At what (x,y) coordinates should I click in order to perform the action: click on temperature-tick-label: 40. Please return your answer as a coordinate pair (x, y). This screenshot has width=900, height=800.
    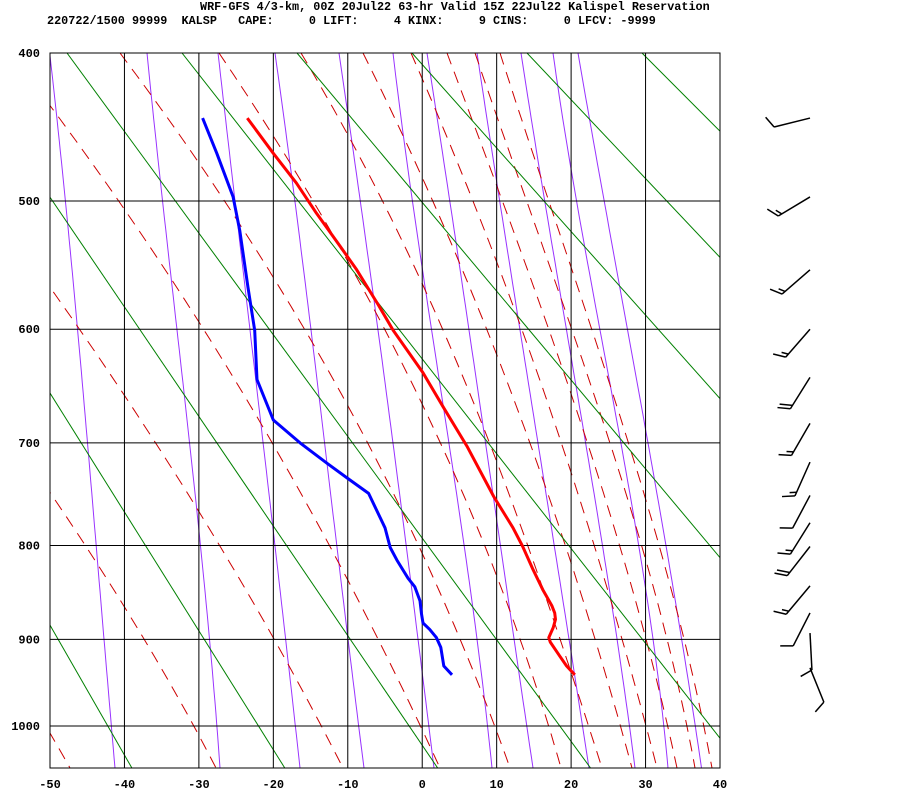
    Looking at the image, I should click on (720, 785).